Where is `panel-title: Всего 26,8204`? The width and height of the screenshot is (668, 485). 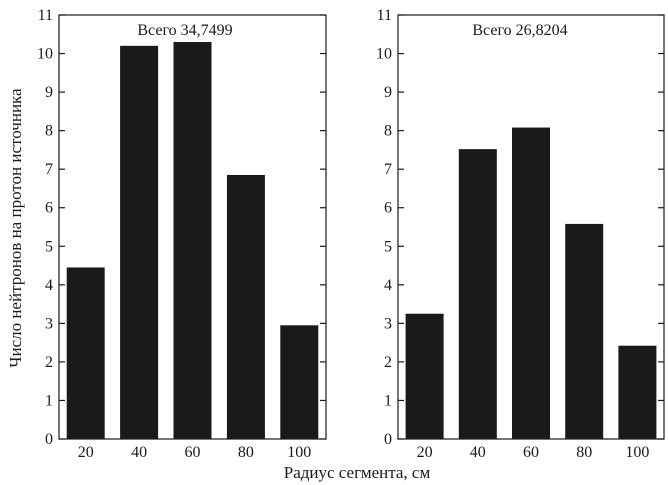
panel-title: Всего 26,8204 is located at coordinates (519, 30).